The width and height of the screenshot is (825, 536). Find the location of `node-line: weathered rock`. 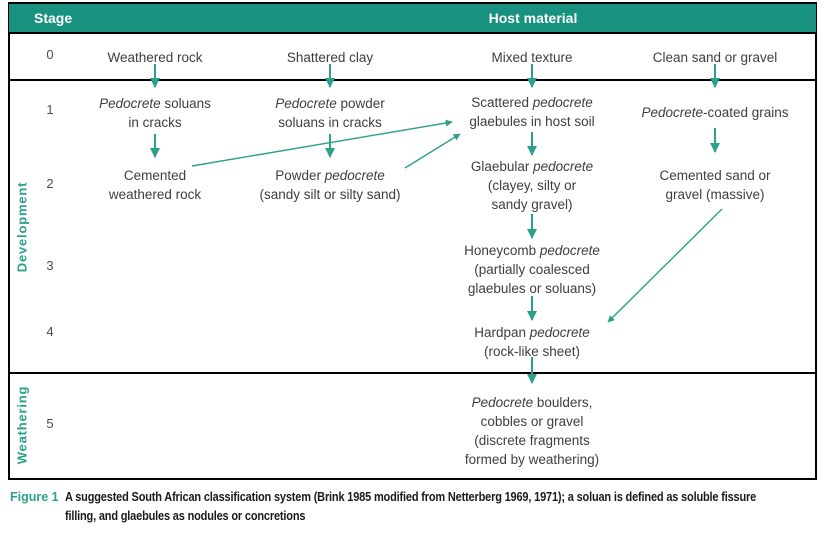

node-line: weathered rock is located at coordinates (155, 194).